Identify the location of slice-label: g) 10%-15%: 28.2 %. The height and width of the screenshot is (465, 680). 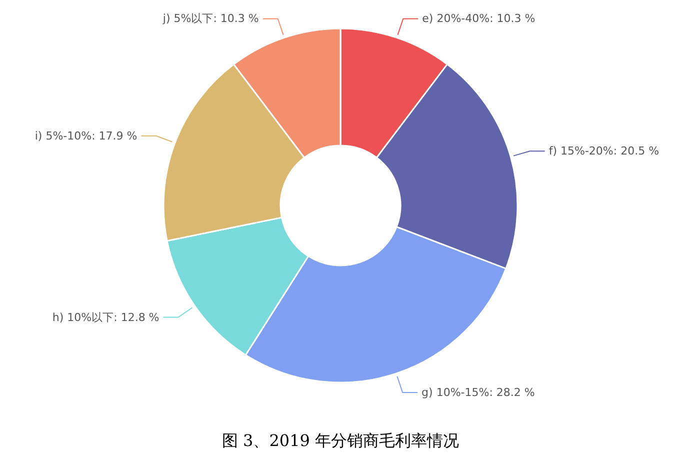
(478, 392).